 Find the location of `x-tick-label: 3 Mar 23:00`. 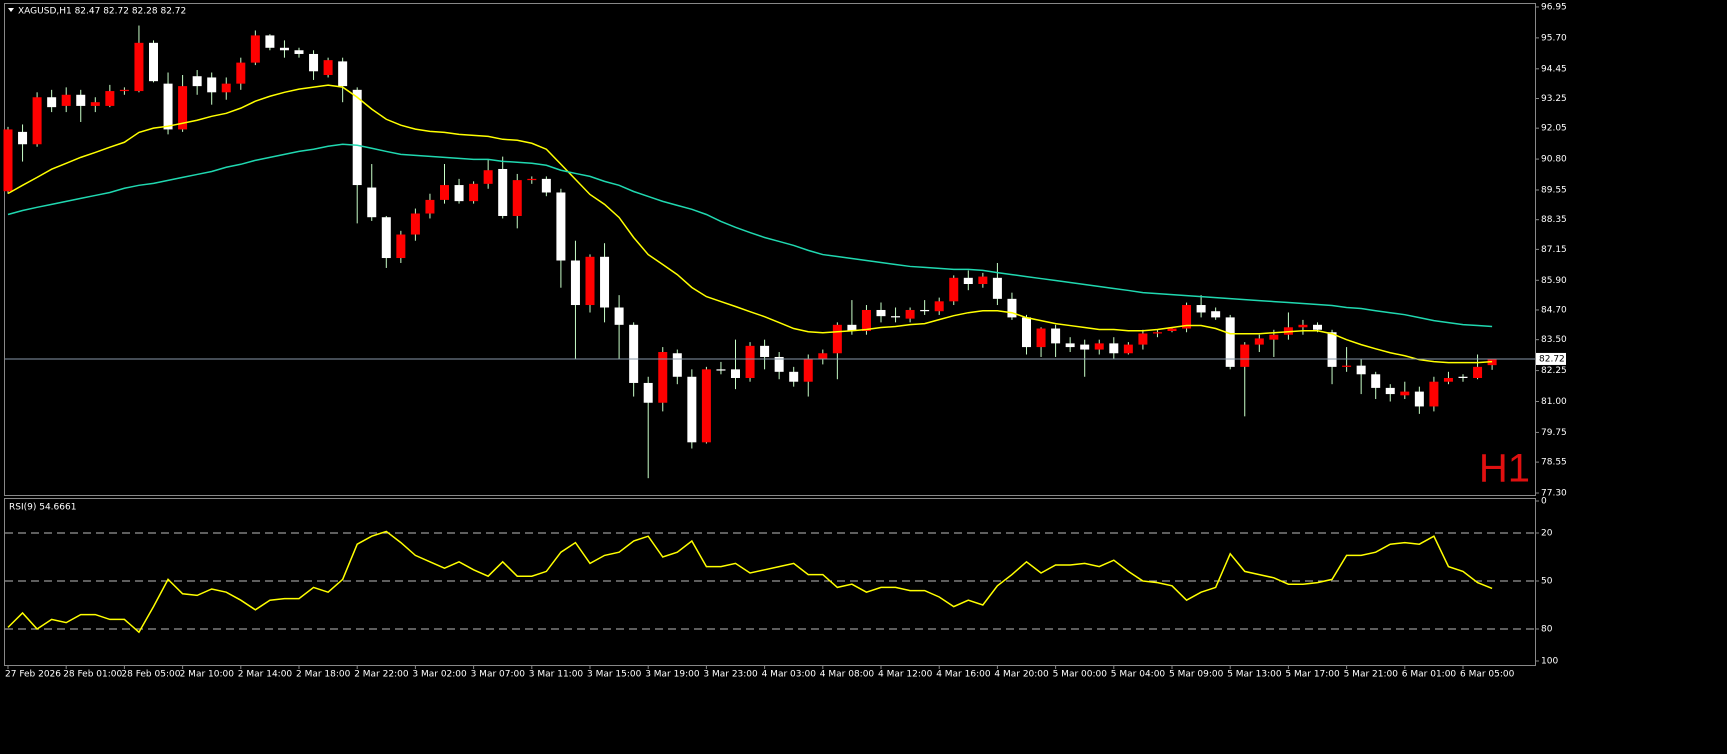

x-tick-label: 3 Mar 23:00 is located at coordinates (730, 675).